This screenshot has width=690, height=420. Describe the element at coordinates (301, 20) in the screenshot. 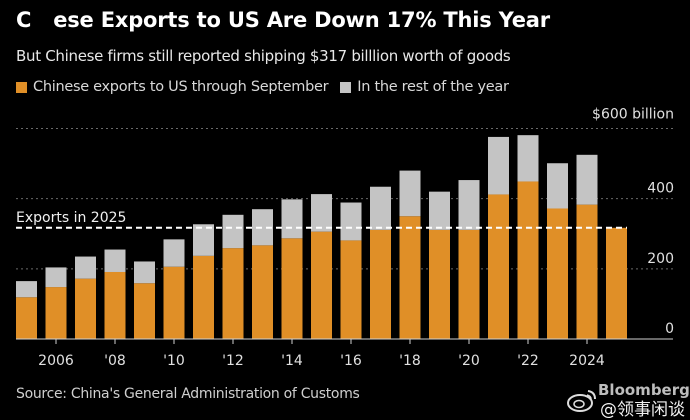

I see `title-suffix: ese Exports to US Are Down 17% This Year` at that location.